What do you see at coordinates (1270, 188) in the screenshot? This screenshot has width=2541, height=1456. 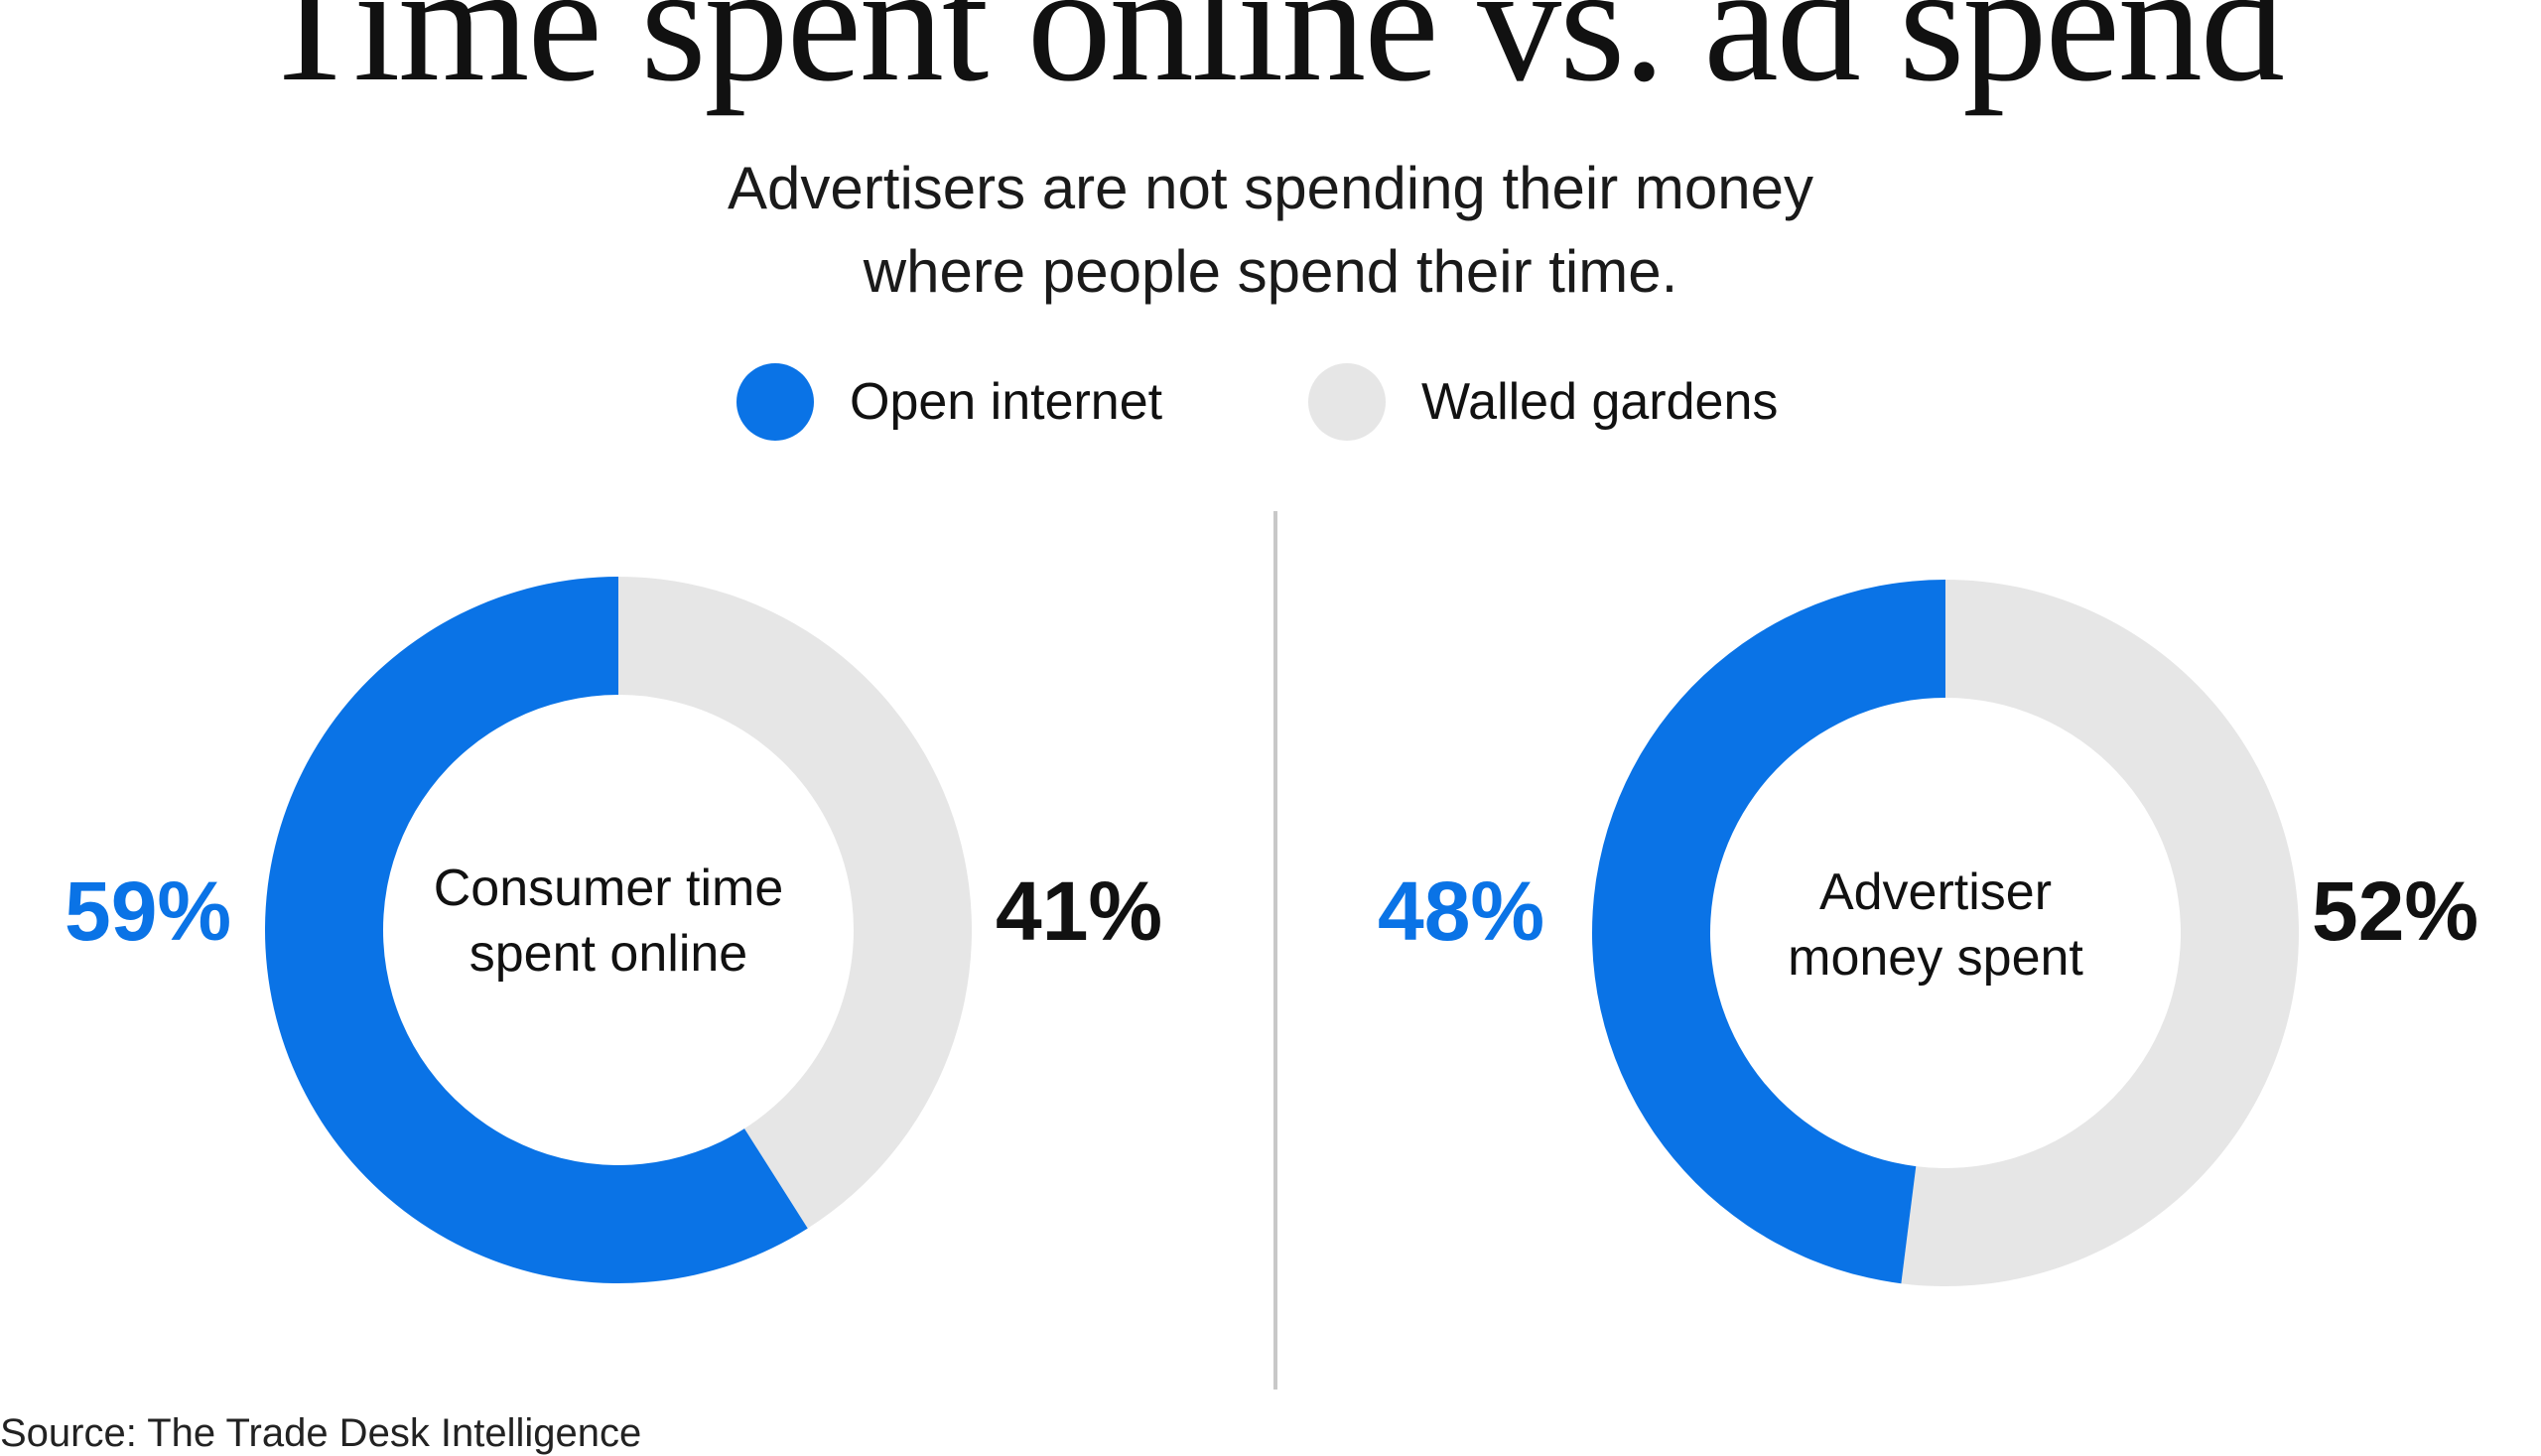 I see `subtitle-line: Advertisers are not spending their money` at bounding box center [1270, 188].